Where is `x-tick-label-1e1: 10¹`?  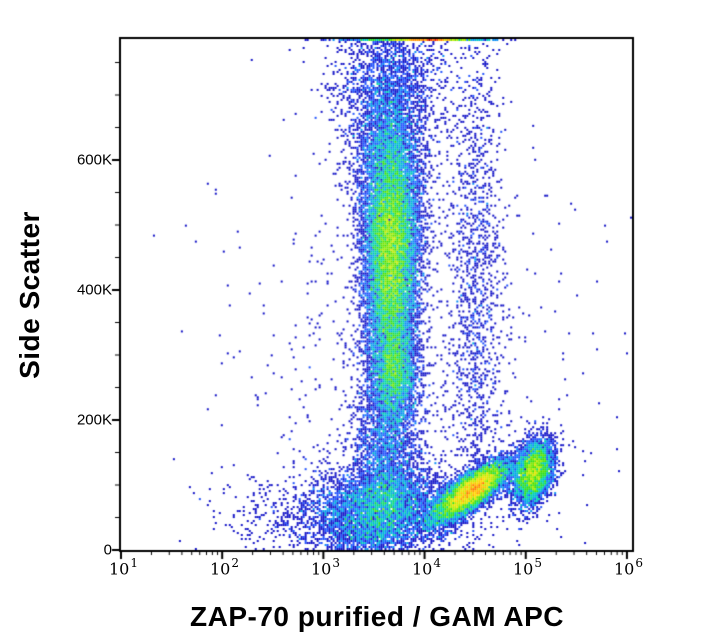 x-tick-label-1e1: 10¹ is located at coordinates (123, 567).